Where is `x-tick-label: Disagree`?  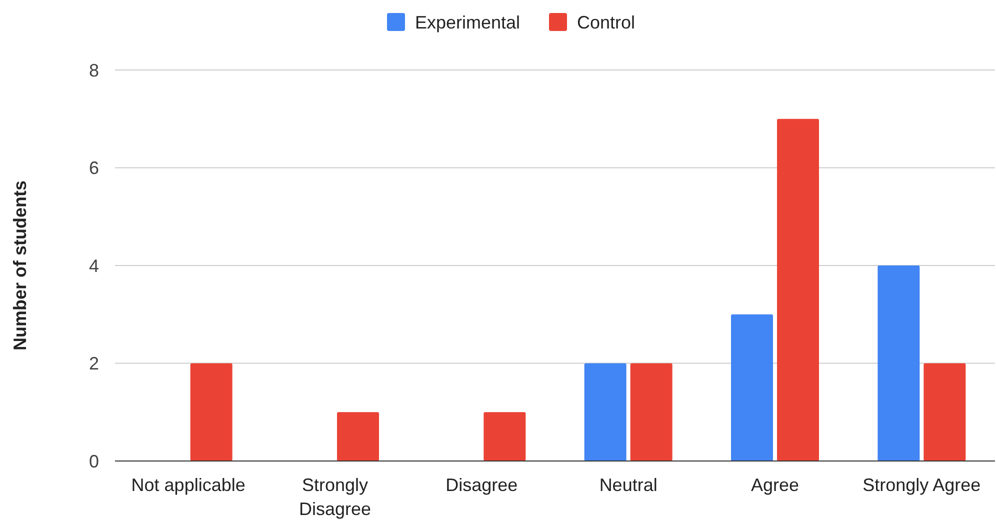
x-tick-label: Disagree is located at coordinates (482, 485).